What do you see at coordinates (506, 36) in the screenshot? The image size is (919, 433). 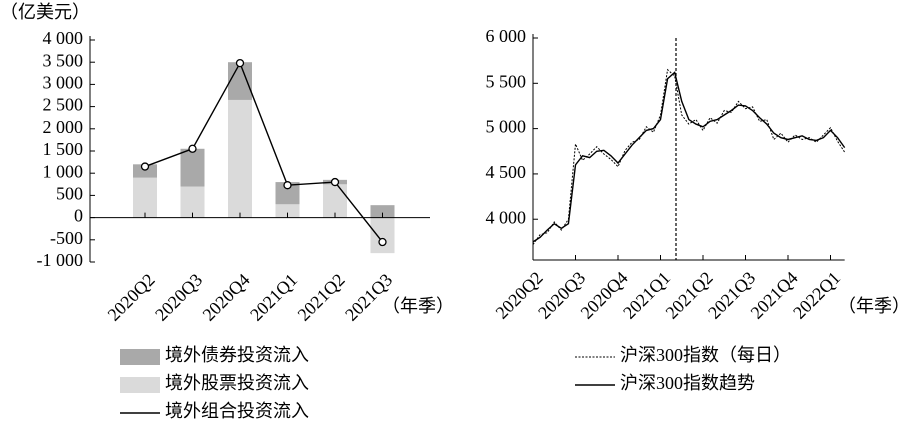 I see `y-tick-label: 6 000` at bounding box center [506, 36].